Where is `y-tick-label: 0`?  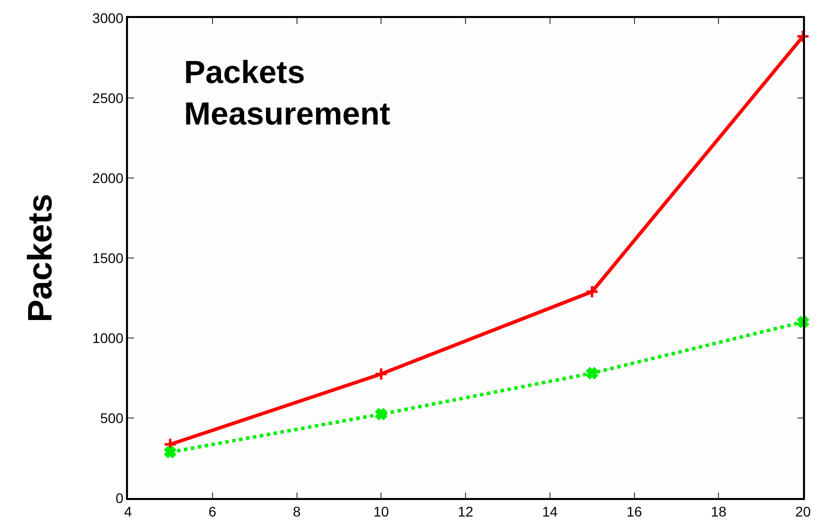 y-tick-label: 0 is located at coordinates (120, 498).